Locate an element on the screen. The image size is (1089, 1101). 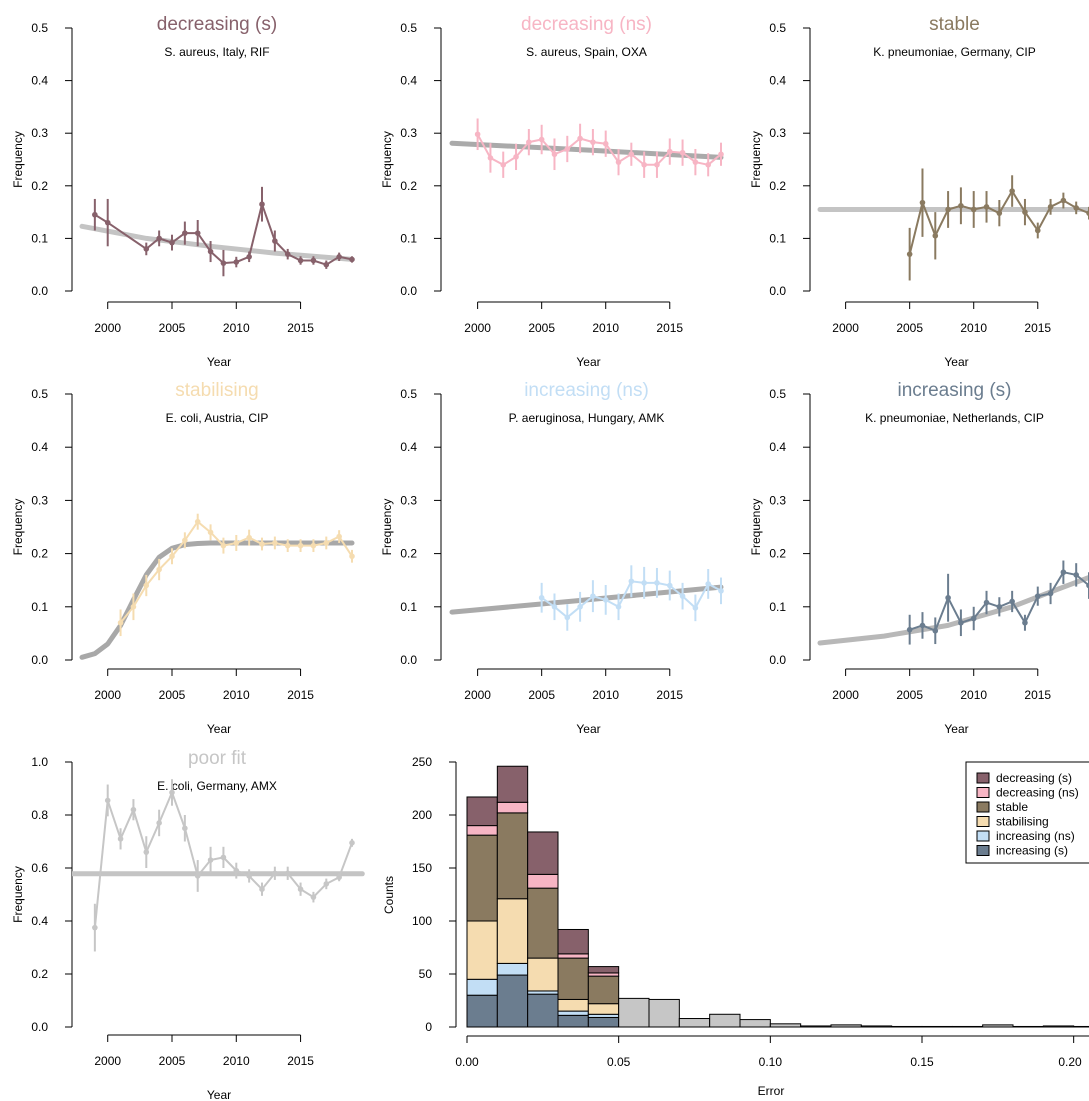
x-tick-label: 0.05 is located at coordinates (619, 1062).